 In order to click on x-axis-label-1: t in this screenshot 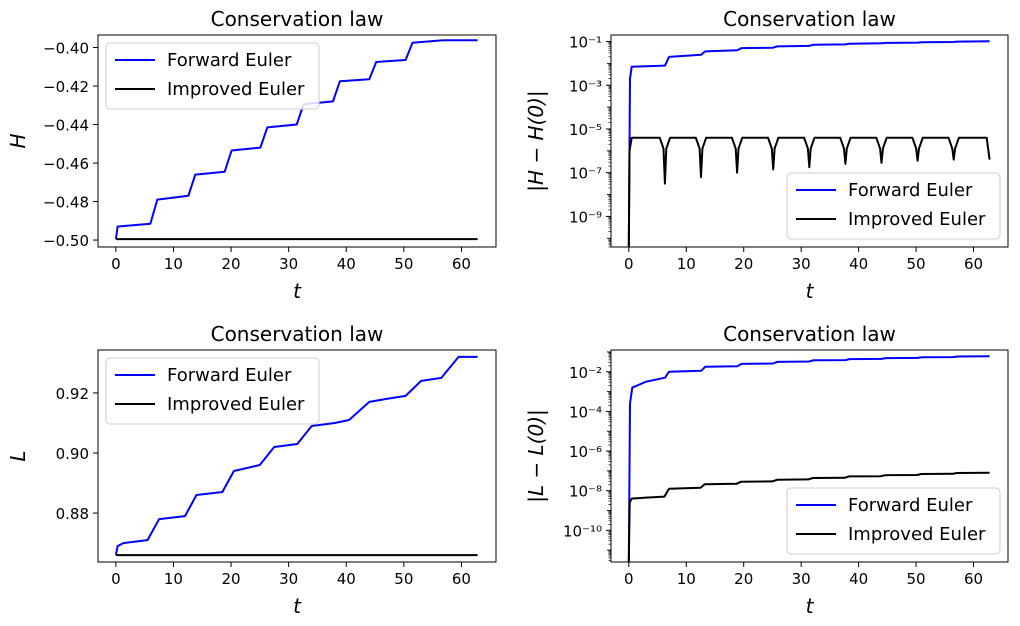, I will do `click(810, 291)`.